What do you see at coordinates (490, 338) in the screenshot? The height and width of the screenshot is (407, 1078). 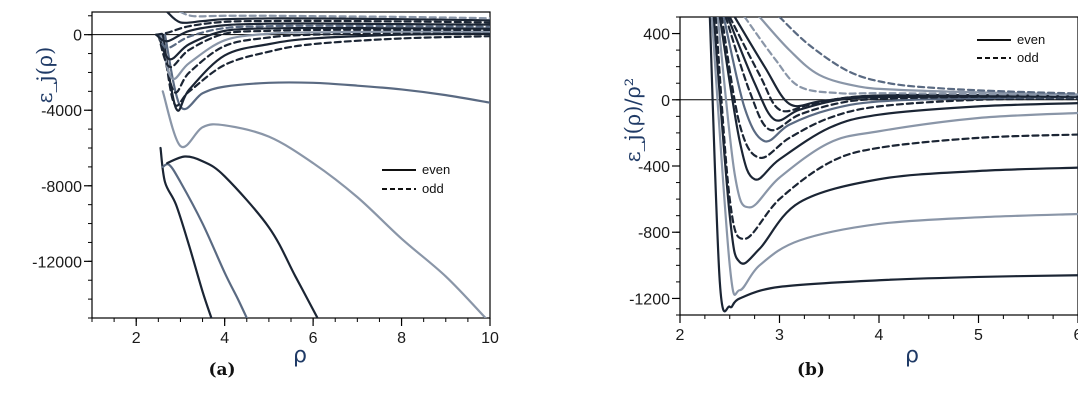 I see `panel-a-x-tick-label: 10` at bounding box center [490, 338].